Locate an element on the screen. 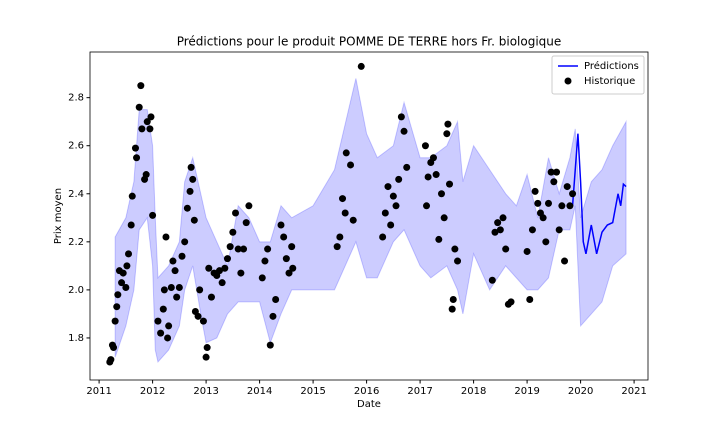 This screenshot has width=720, height=432. legend-label: Historique is located at coordinates (609, 81).